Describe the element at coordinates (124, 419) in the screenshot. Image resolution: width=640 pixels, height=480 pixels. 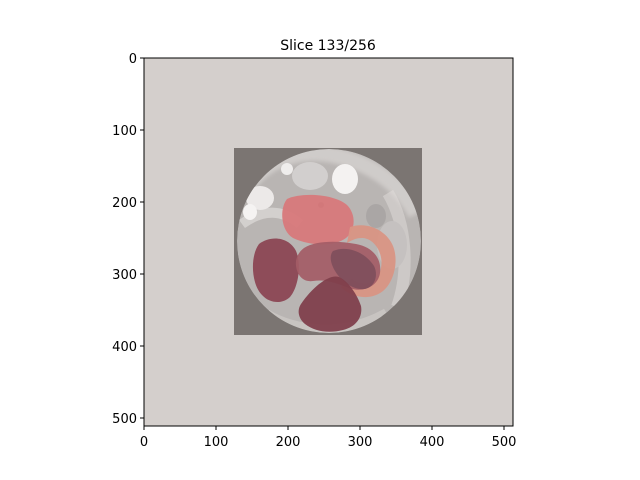
I see `y-tick-label: 500` at that location.